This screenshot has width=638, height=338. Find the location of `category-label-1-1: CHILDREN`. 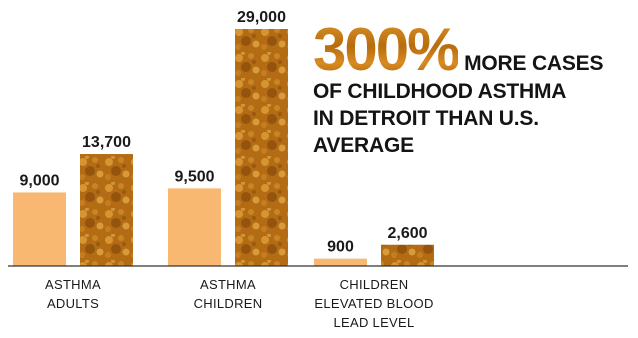

category-label-1-1: CHILDREN is located at coordinates (228, 303).